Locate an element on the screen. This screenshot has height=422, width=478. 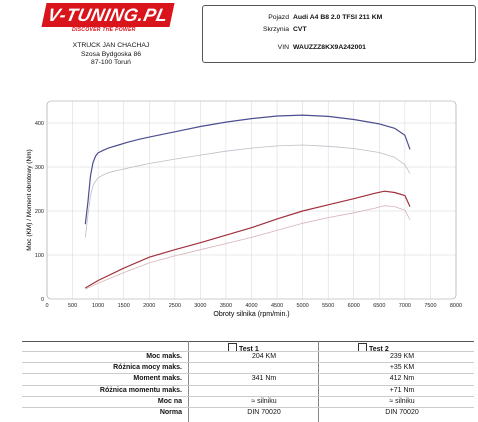
y-tick-label: 200 is located at coordinates (39, 212).